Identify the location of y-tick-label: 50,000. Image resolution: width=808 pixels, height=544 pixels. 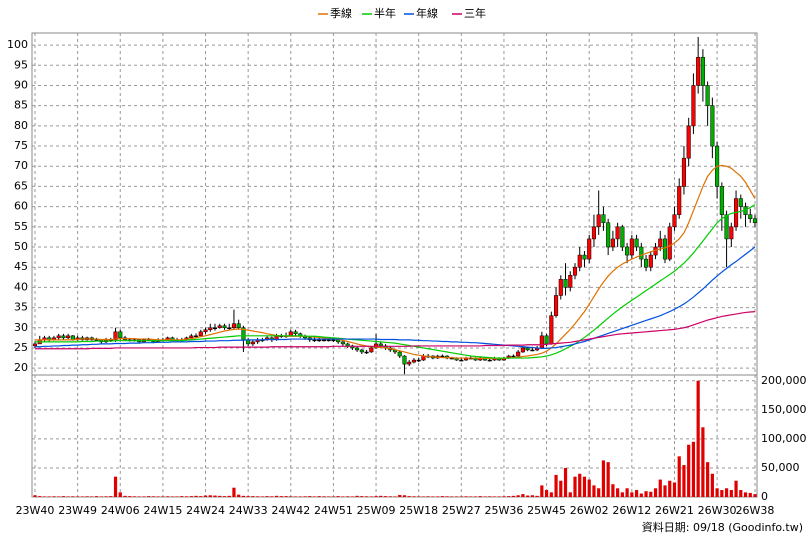
(780, 467).